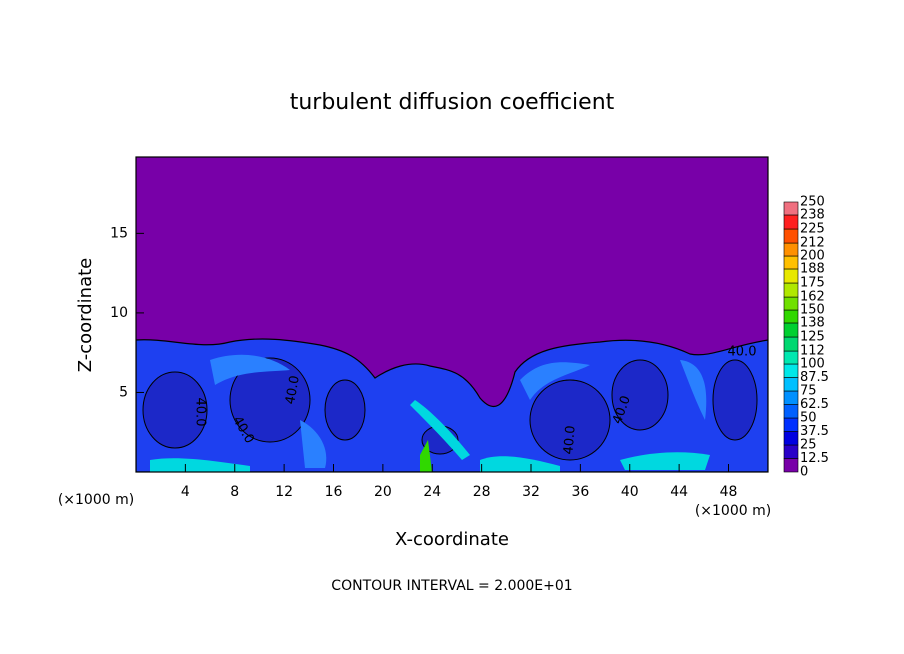  Describe the element at coordinates (808, 418) in the screenshot. I see `colorbar-label: 50` at that location.